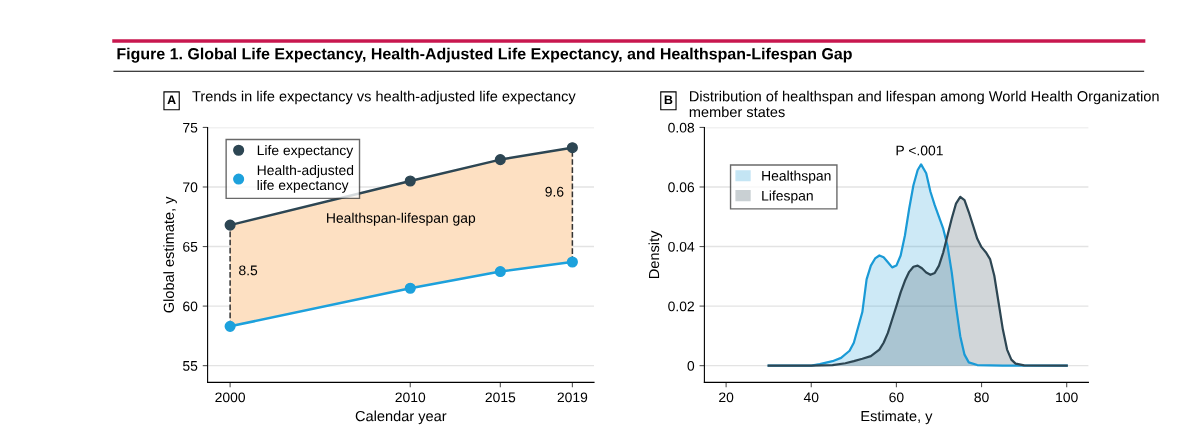  What do you see at coordinates (401, 417) in the screenshot?
I see `x-axis-title: Calendar year` at bounding box center [401, 417].